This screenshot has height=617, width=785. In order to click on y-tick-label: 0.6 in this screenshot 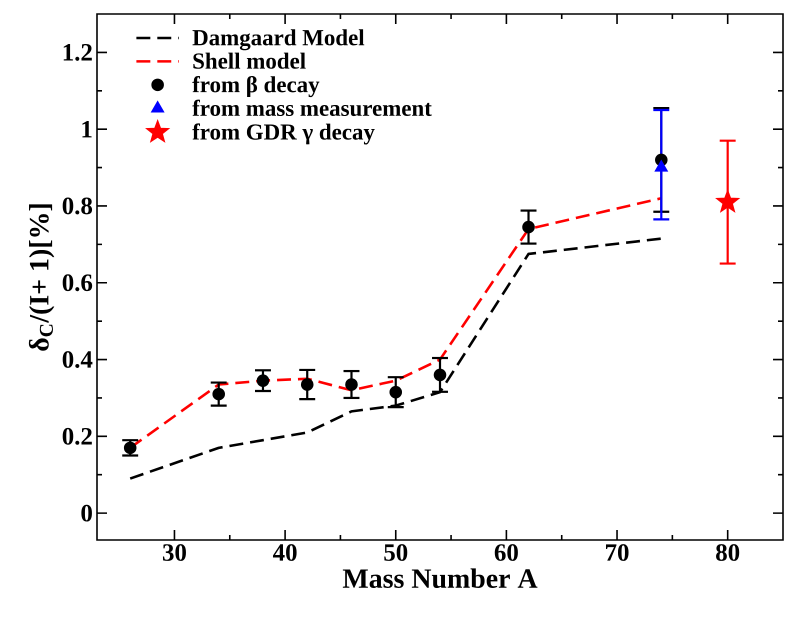, I will do `click(77, 283)`.